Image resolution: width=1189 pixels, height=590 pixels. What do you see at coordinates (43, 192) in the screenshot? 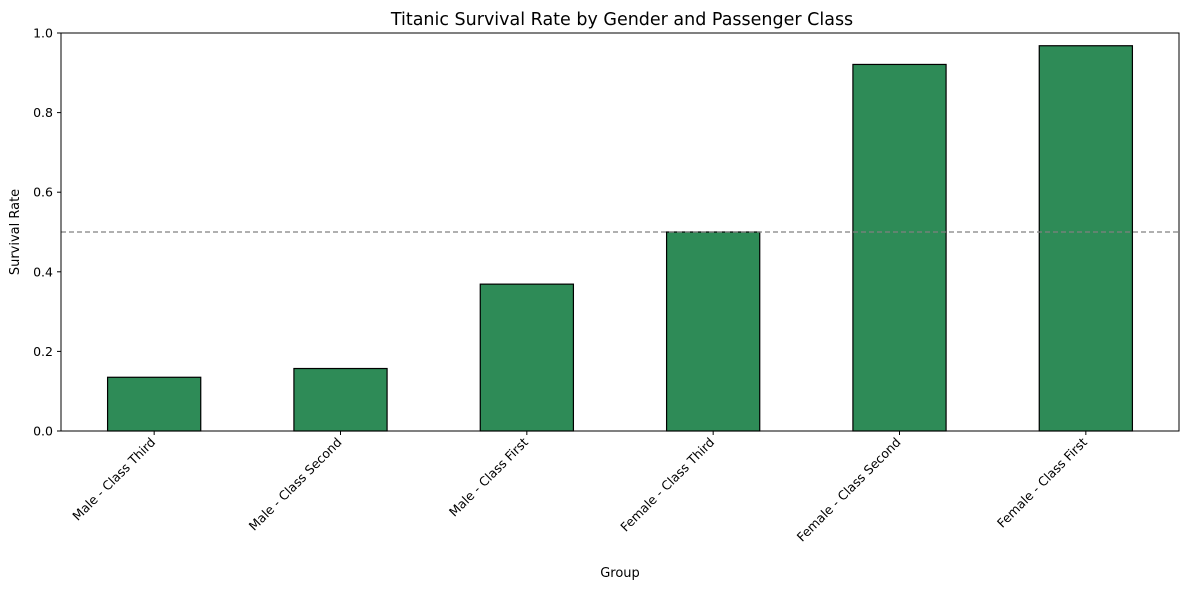
I see `y-tick-label: 0.6` at bounding box center [43, 192].